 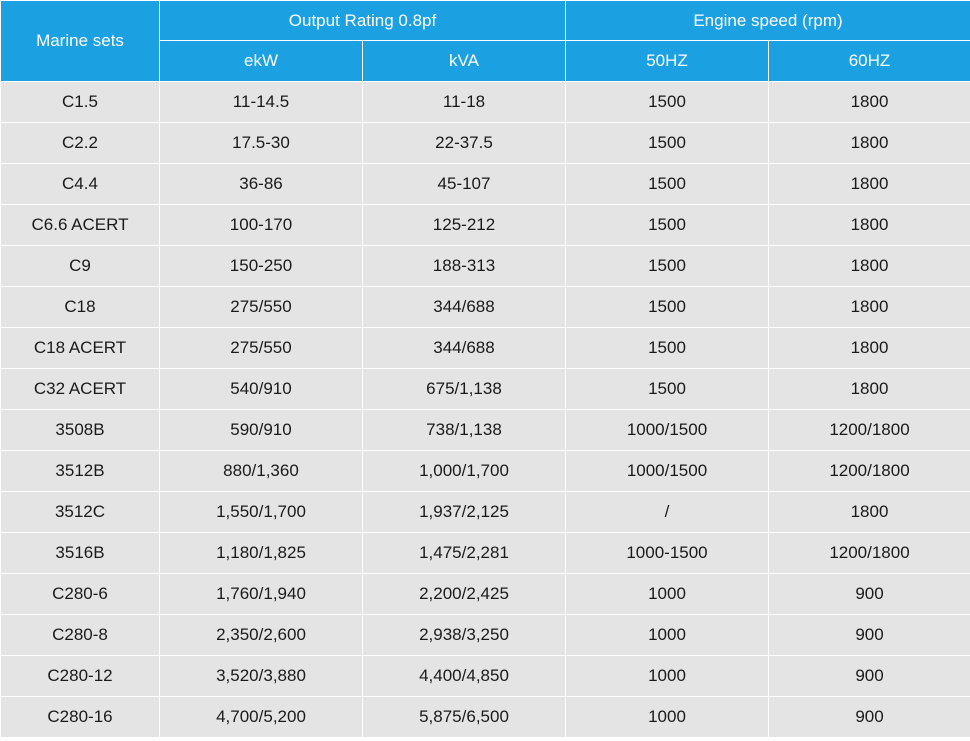 What do you see at coordinates (261, 143) in the screenshot?
I see `cell-ekw: 17.5-30` at bounding box center [261, 143].